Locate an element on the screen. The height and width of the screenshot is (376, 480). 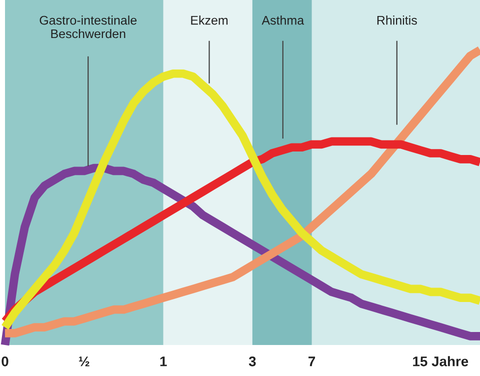
text: Rhinitis is located at coordinates (397, 20).